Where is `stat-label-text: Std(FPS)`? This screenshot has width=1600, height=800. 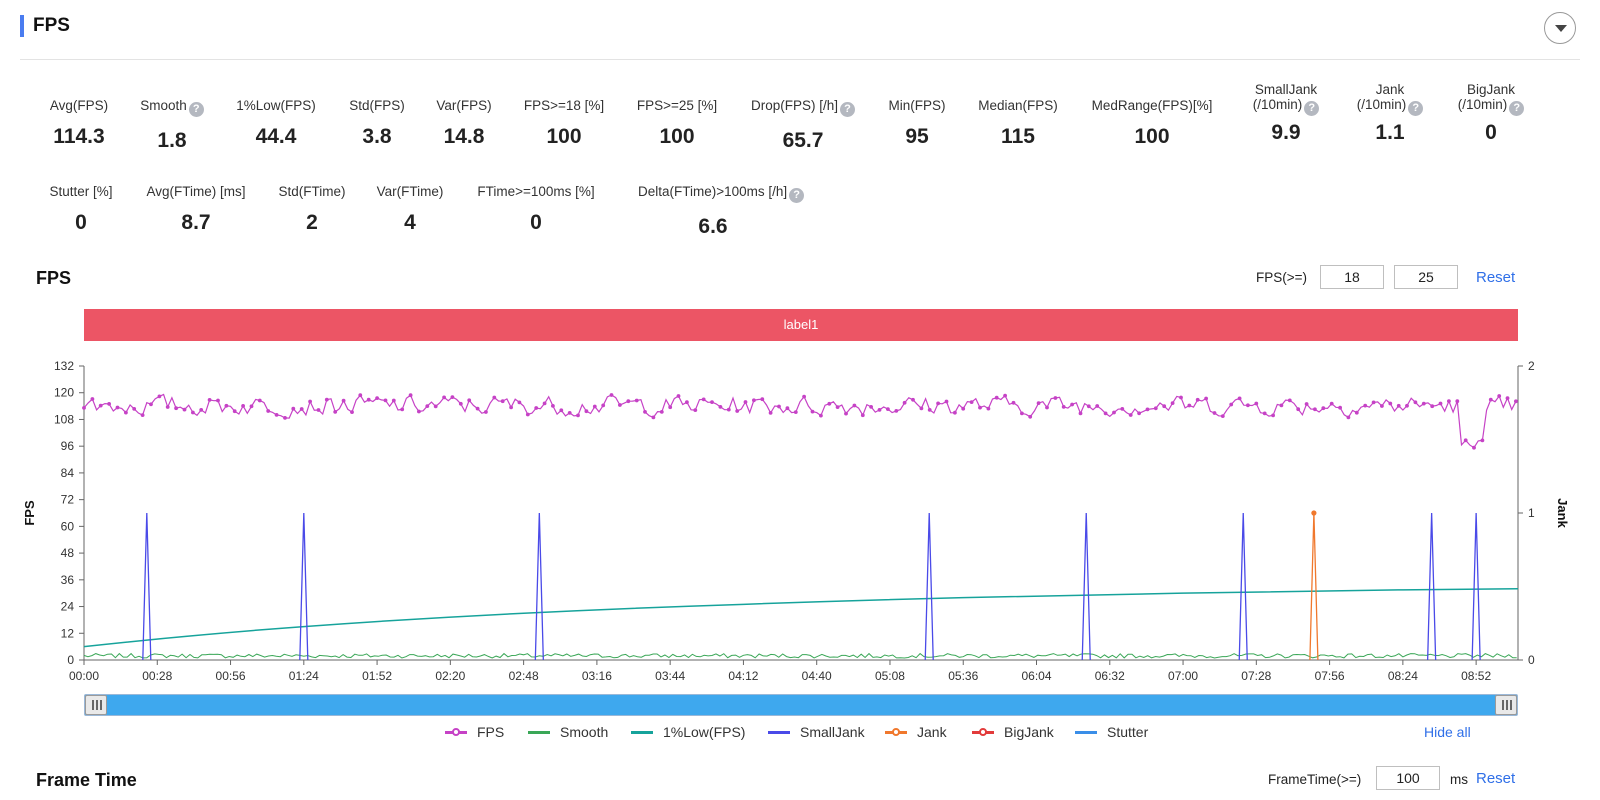 stat-label-text: Std(FPS) is located at coordinates (377, 105).